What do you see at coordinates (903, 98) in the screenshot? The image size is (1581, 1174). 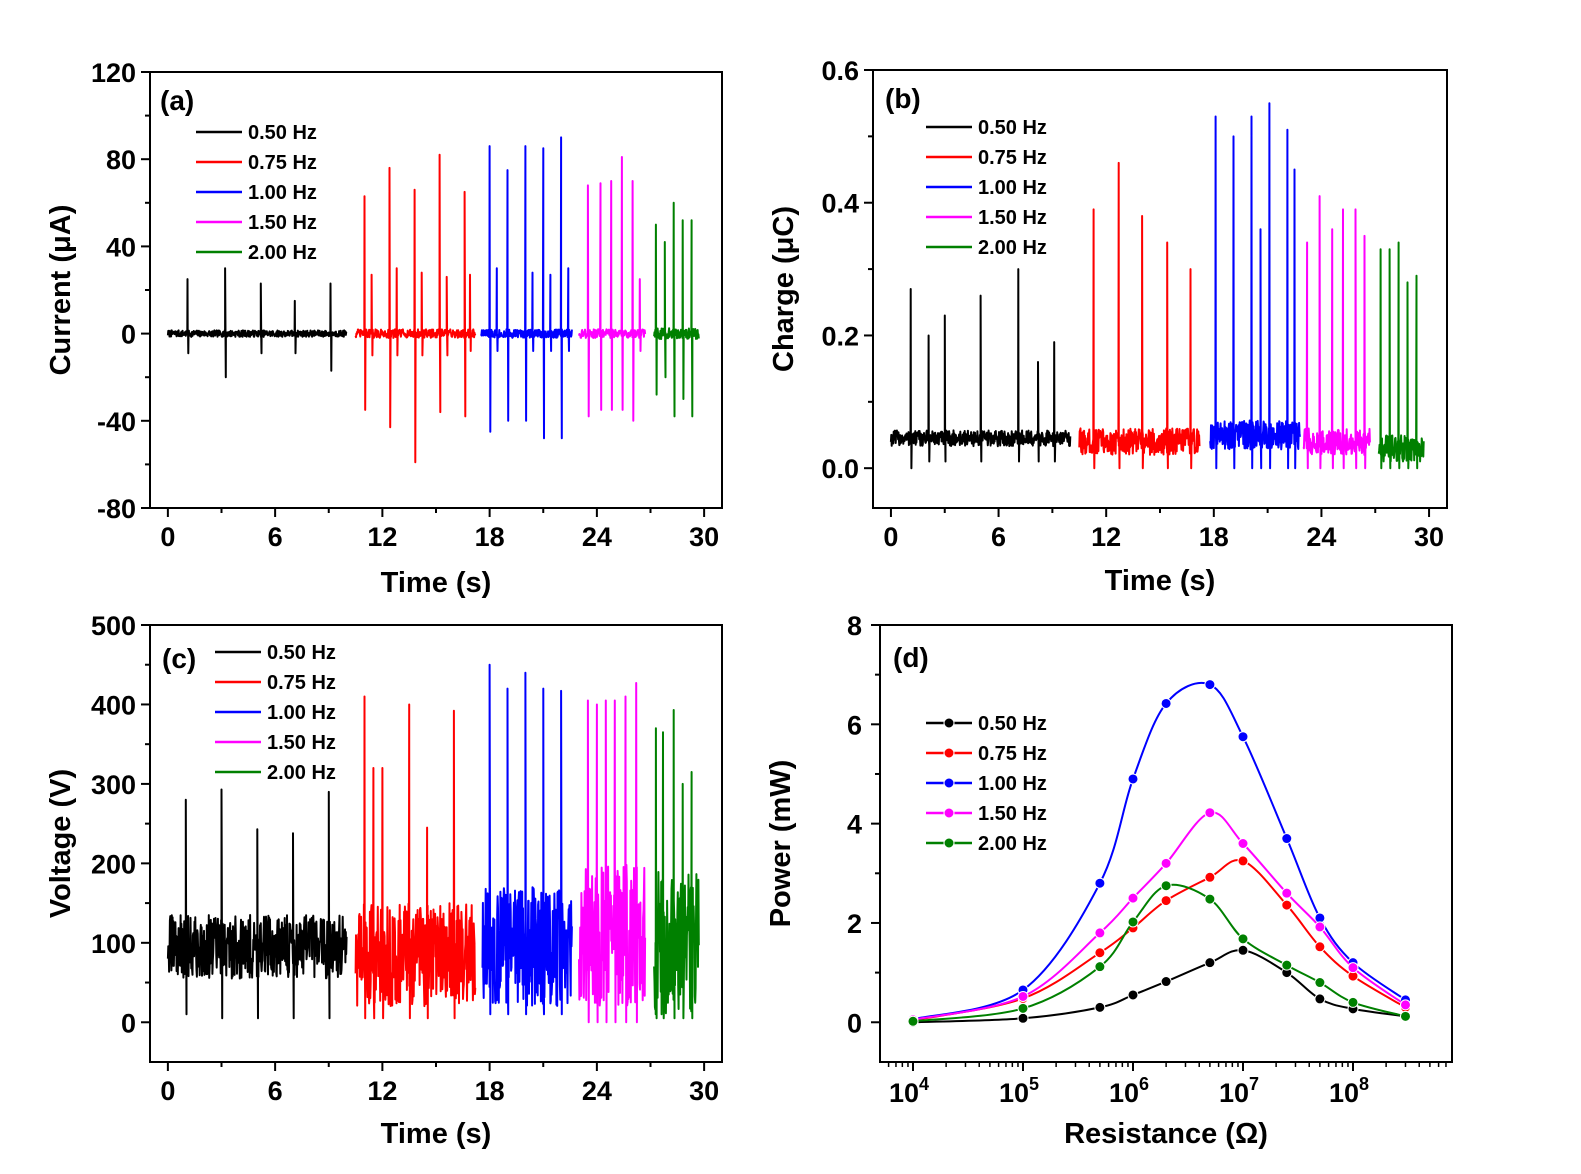 I see `panel-label: (b)` at bounding box center [903, 98].